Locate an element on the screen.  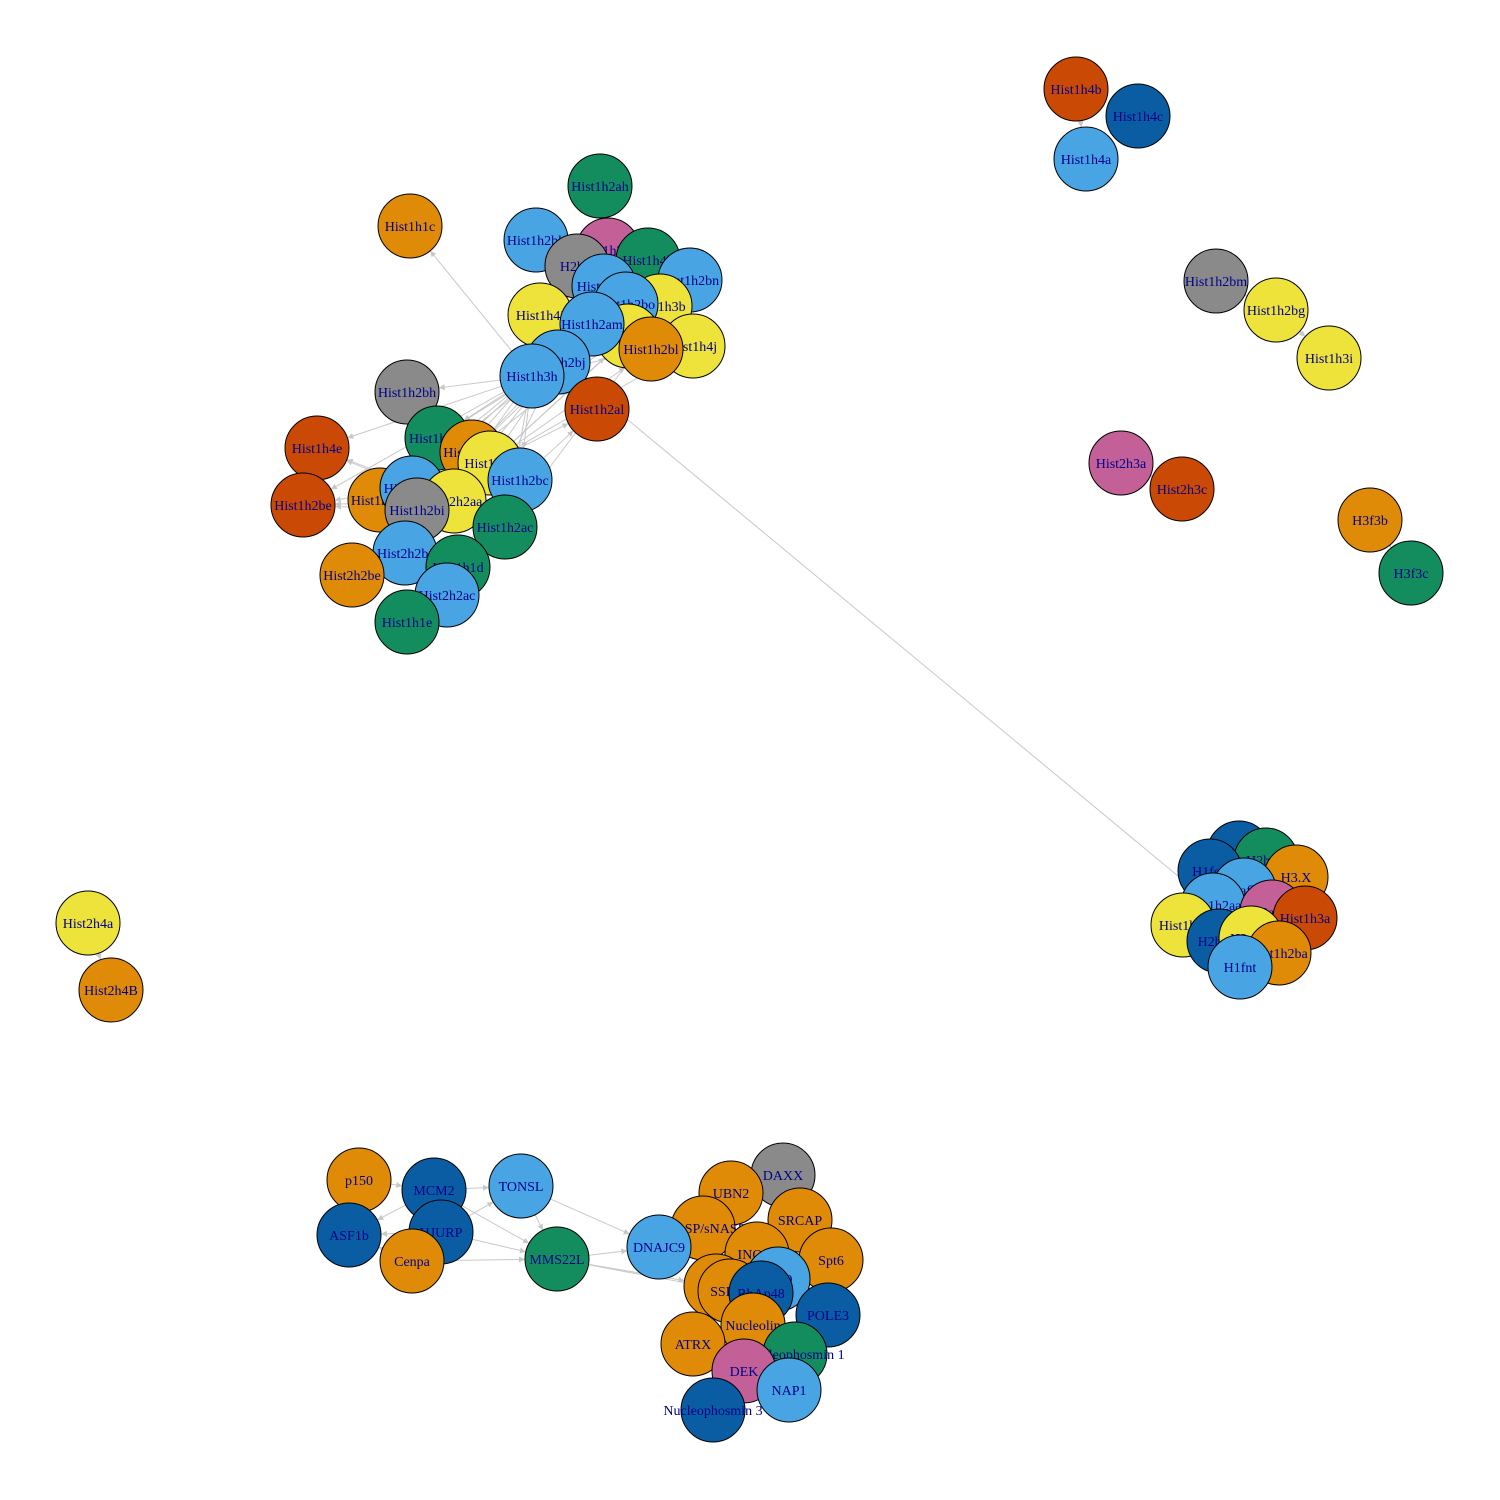
node-label: Hist1h2be is located at coordinates (303, 506).